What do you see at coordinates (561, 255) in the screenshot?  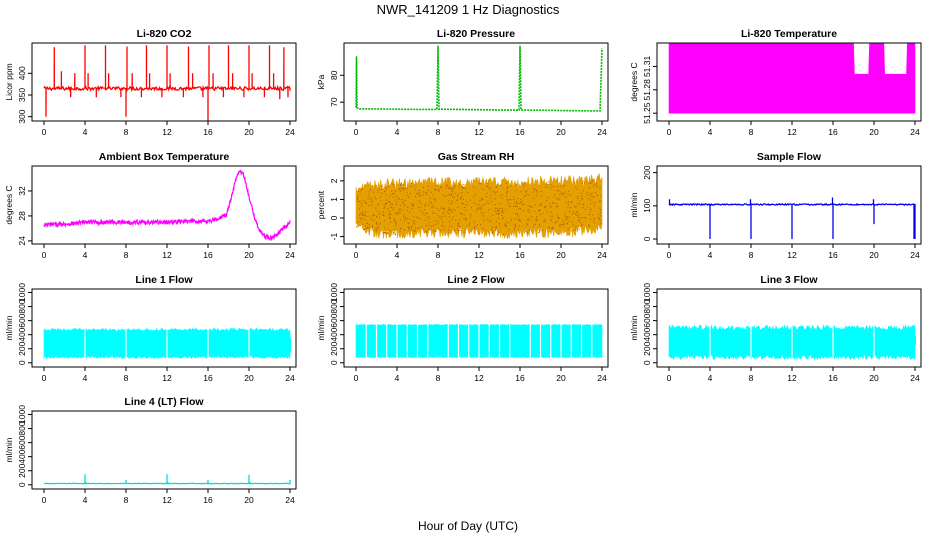 I see `x-tick-label: 20` at bounding box center [561, 255].